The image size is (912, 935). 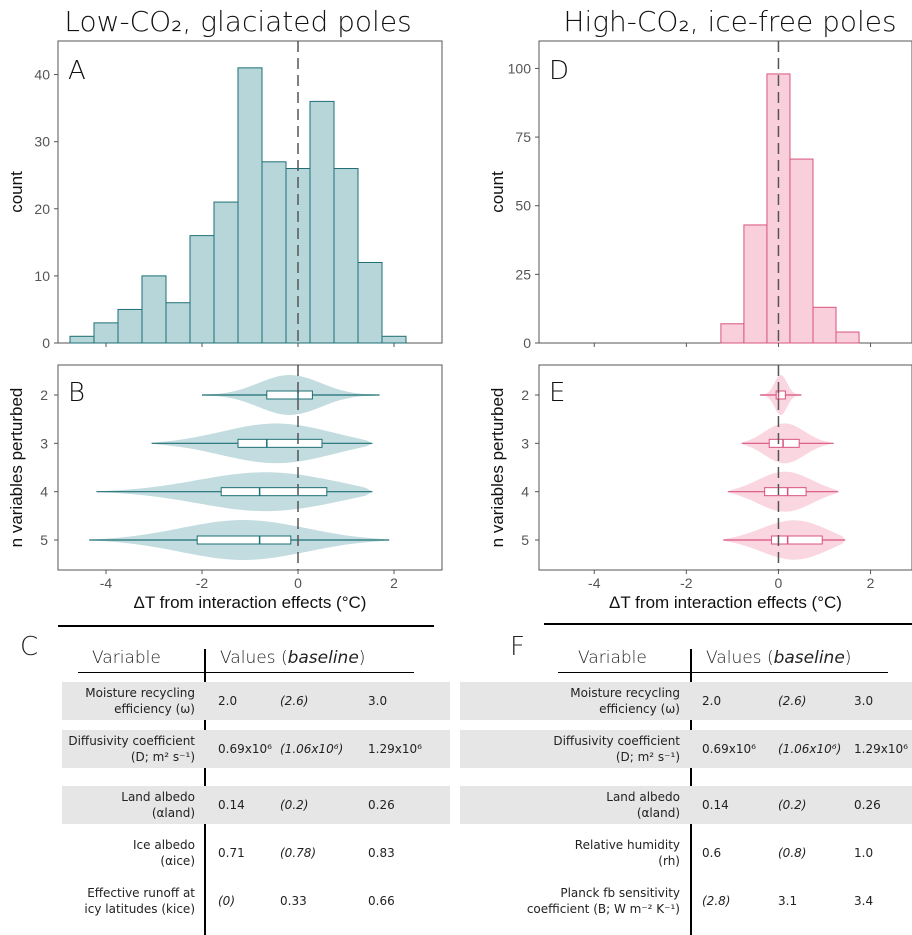 What do you see at coordinates (625, 701) in the screenshot?
I see `variable-name: Moisture recycling efficiency (ω)` at bounding box center [625, 701].